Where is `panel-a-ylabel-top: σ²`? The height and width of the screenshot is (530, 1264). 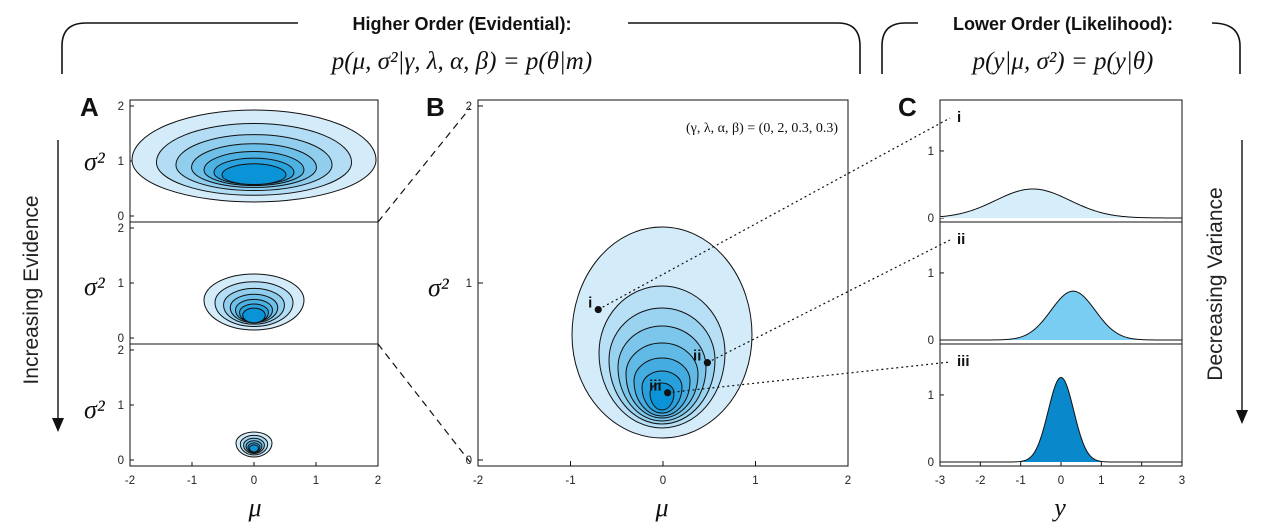
panel-a-ylabel-top: σ² is located at coordinates (95, 161).